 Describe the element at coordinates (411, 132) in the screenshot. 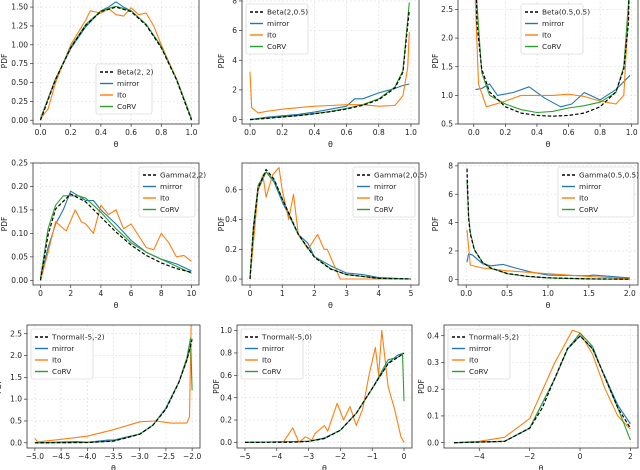

I see `x-tick-label: 1.0` at that location.